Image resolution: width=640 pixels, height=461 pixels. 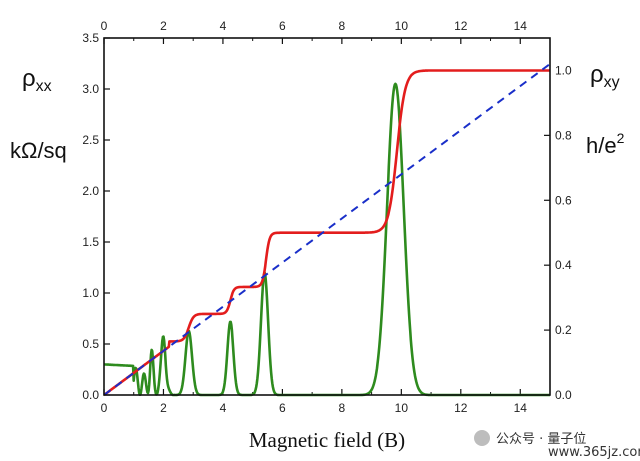 I want to click on watermark-text: 公众号 · 量子位, so click(x=541, y=439).